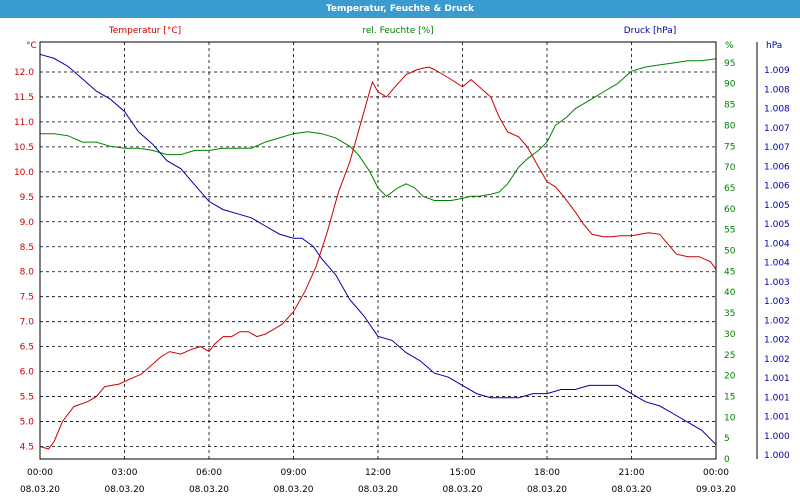  I want to click on tick-label-humidity: 15, so click(729, 397).